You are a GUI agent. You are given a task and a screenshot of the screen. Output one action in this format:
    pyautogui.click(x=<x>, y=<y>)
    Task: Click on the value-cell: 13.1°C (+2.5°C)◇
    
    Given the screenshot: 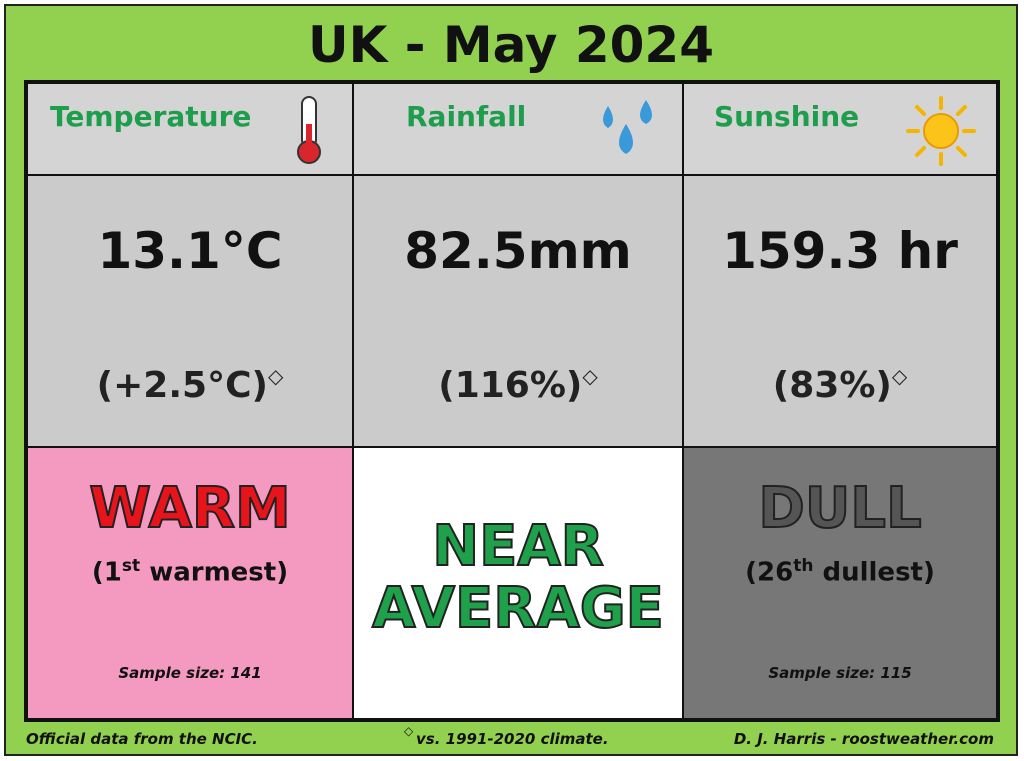 What is the action you would take?
    pyautogui.click(x=190, y=311)
    